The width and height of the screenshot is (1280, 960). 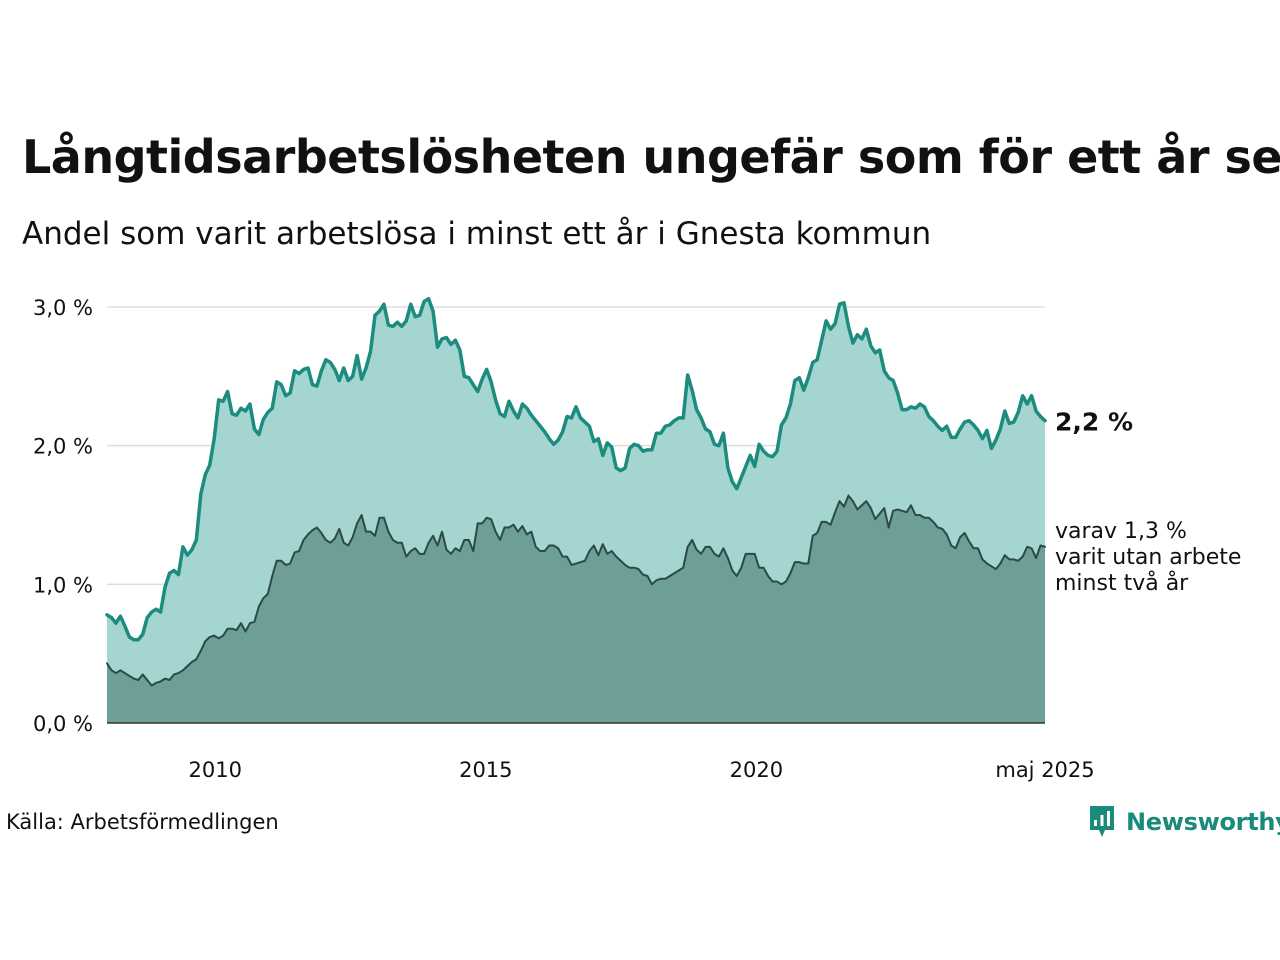 What do you see at coordinates (576, 590) in the screenshot?
I see `series-line-minst_tva_ar` at bounding box center [576, 590].